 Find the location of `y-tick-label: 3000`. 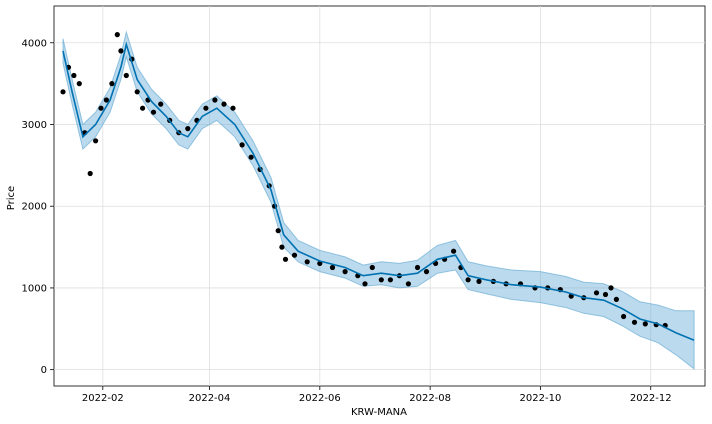

y-tick-label: 3000 is located at coordinates (34, 125).